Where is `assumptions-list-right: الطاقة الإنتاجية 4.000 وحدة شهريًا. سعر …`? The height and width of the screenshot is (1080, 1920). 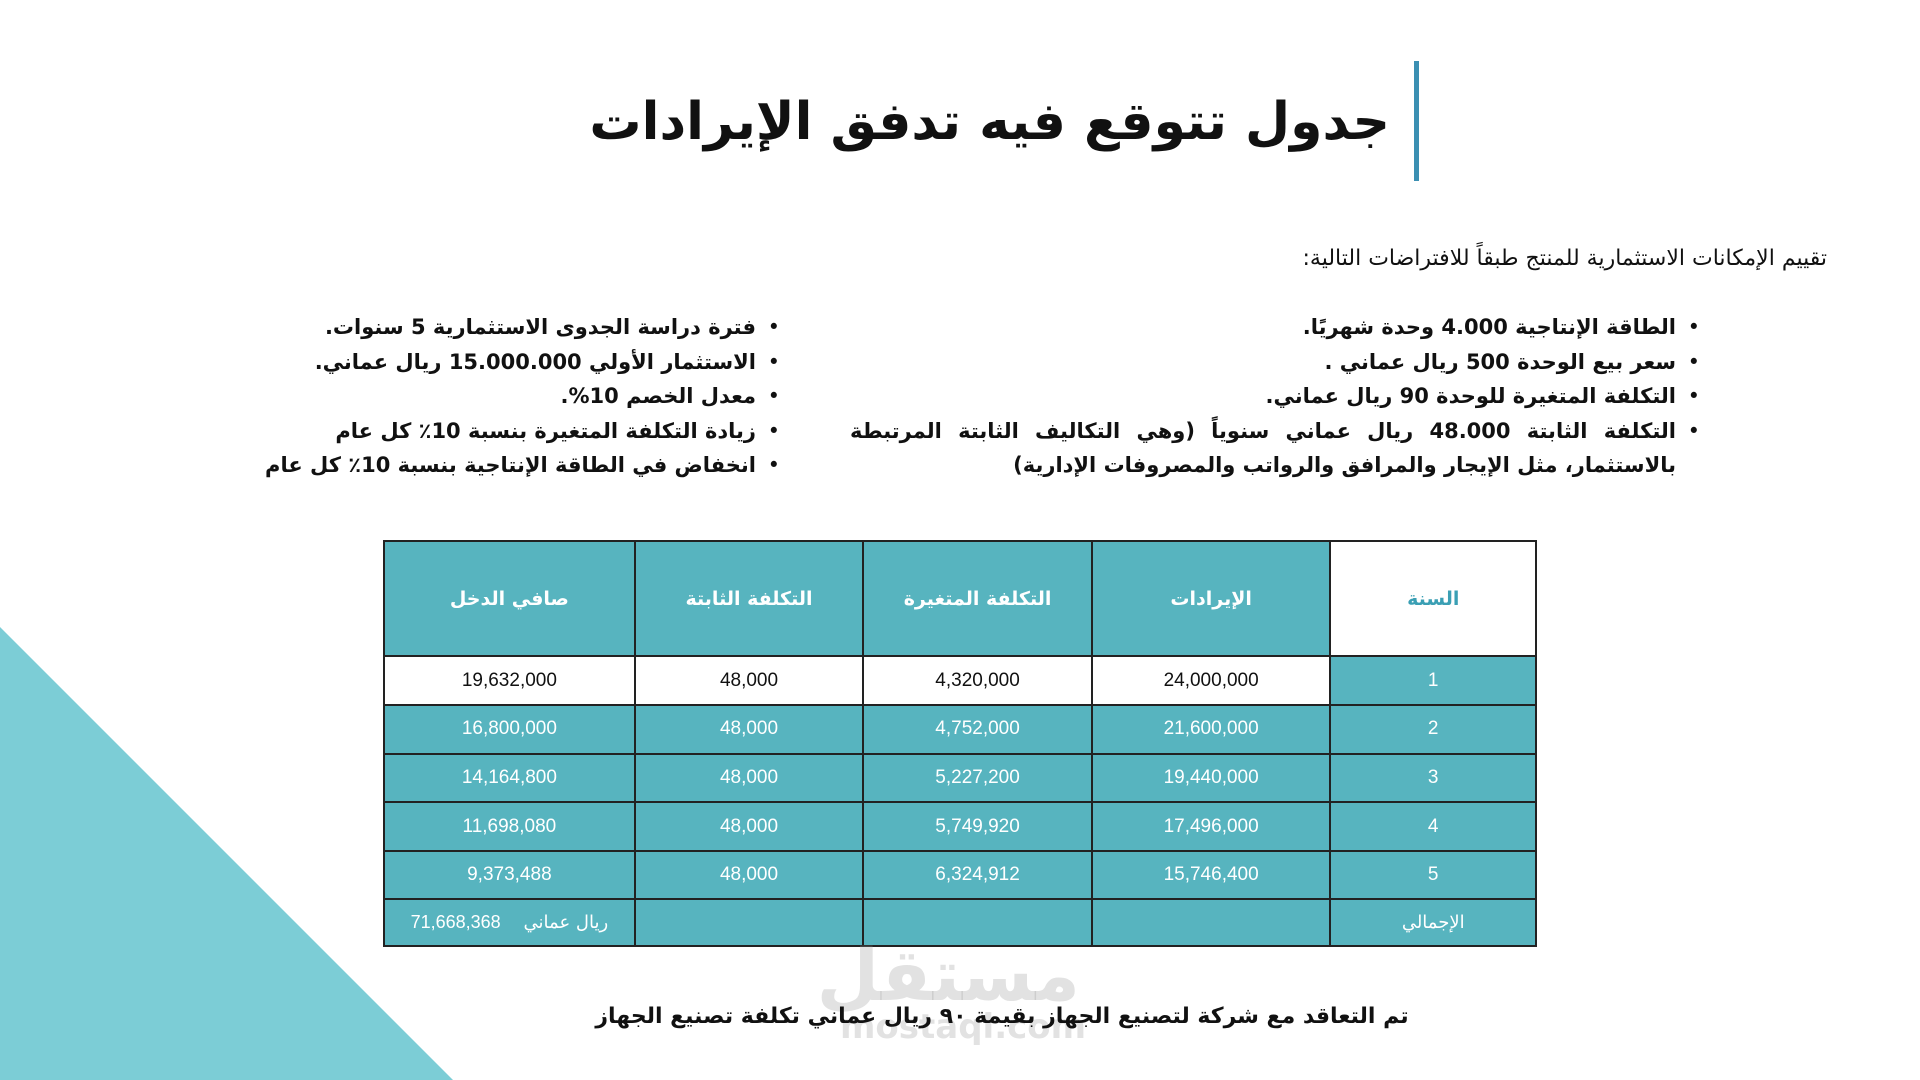 assumptions-list-right: الطاقة الإنتاجية 4.000 وحدة شهريًا. سعر … is located at coordinates (1275, 396).